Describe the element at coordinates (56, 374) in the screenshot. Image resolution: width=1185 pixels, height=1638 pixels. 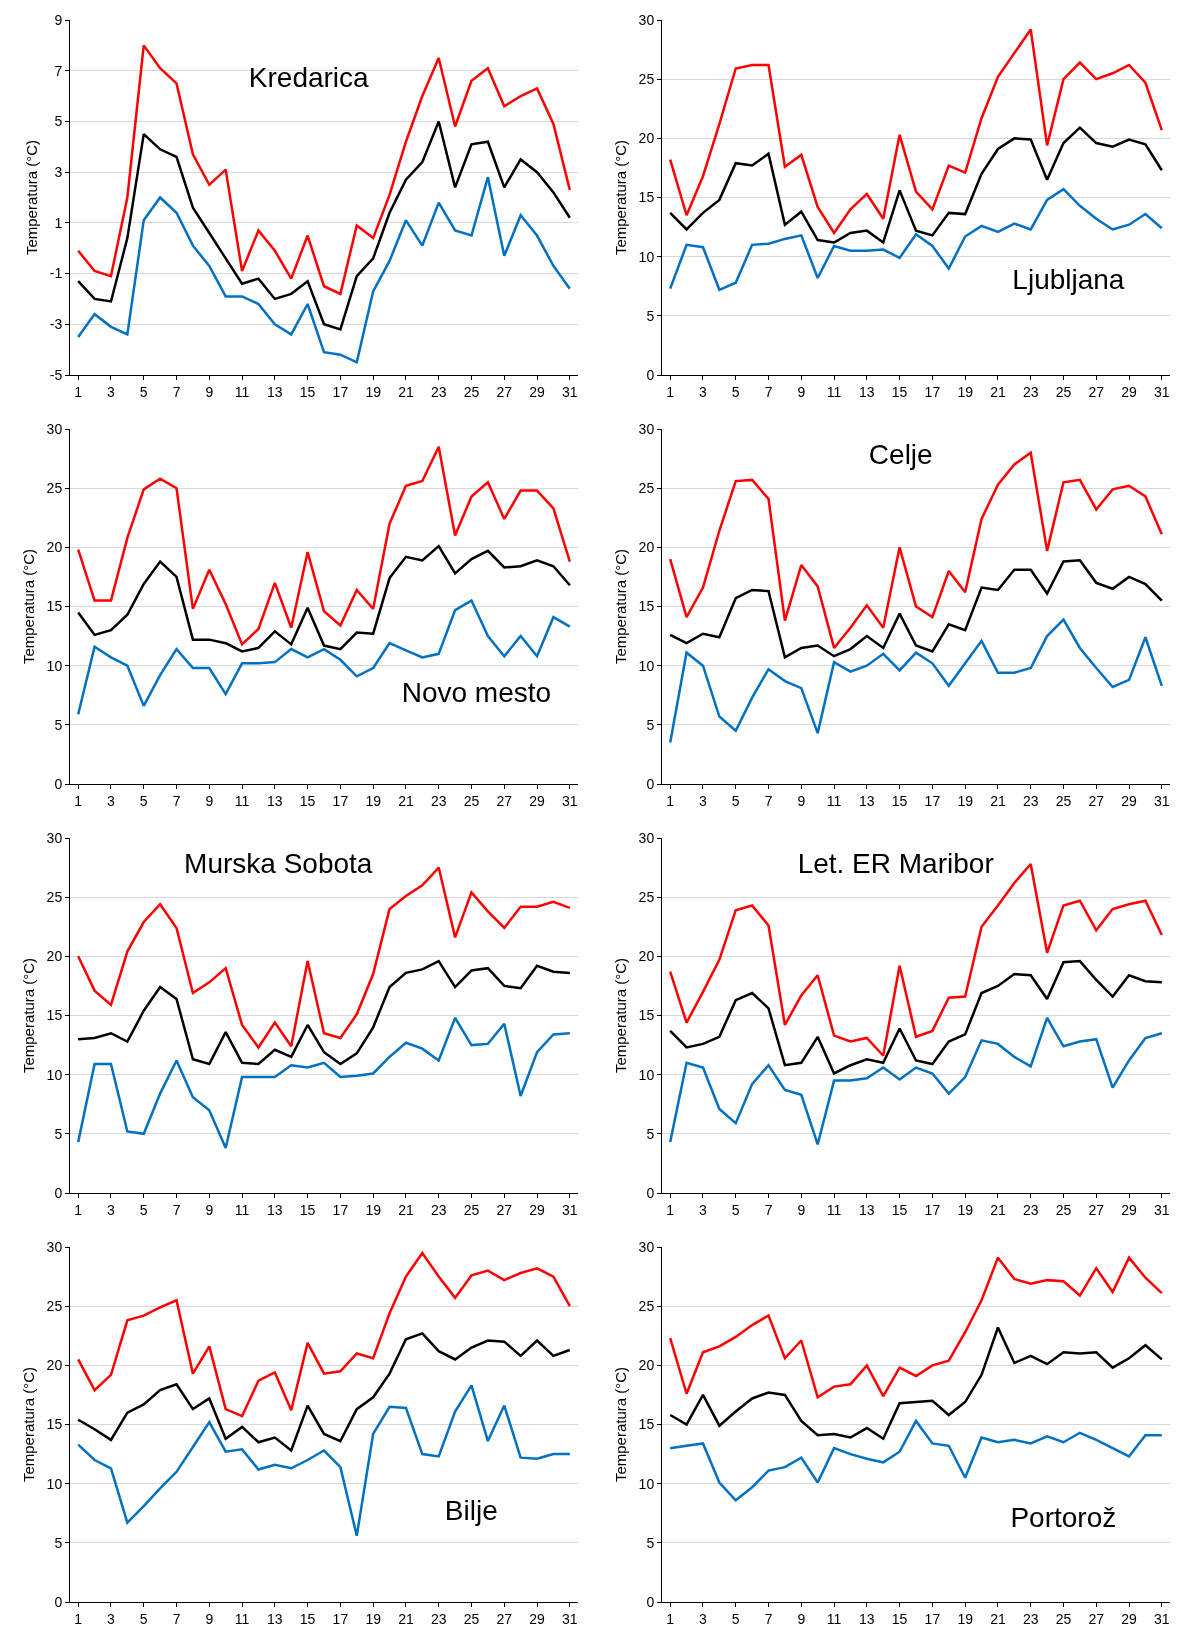
I see `y-tick-label: -5` at that location.